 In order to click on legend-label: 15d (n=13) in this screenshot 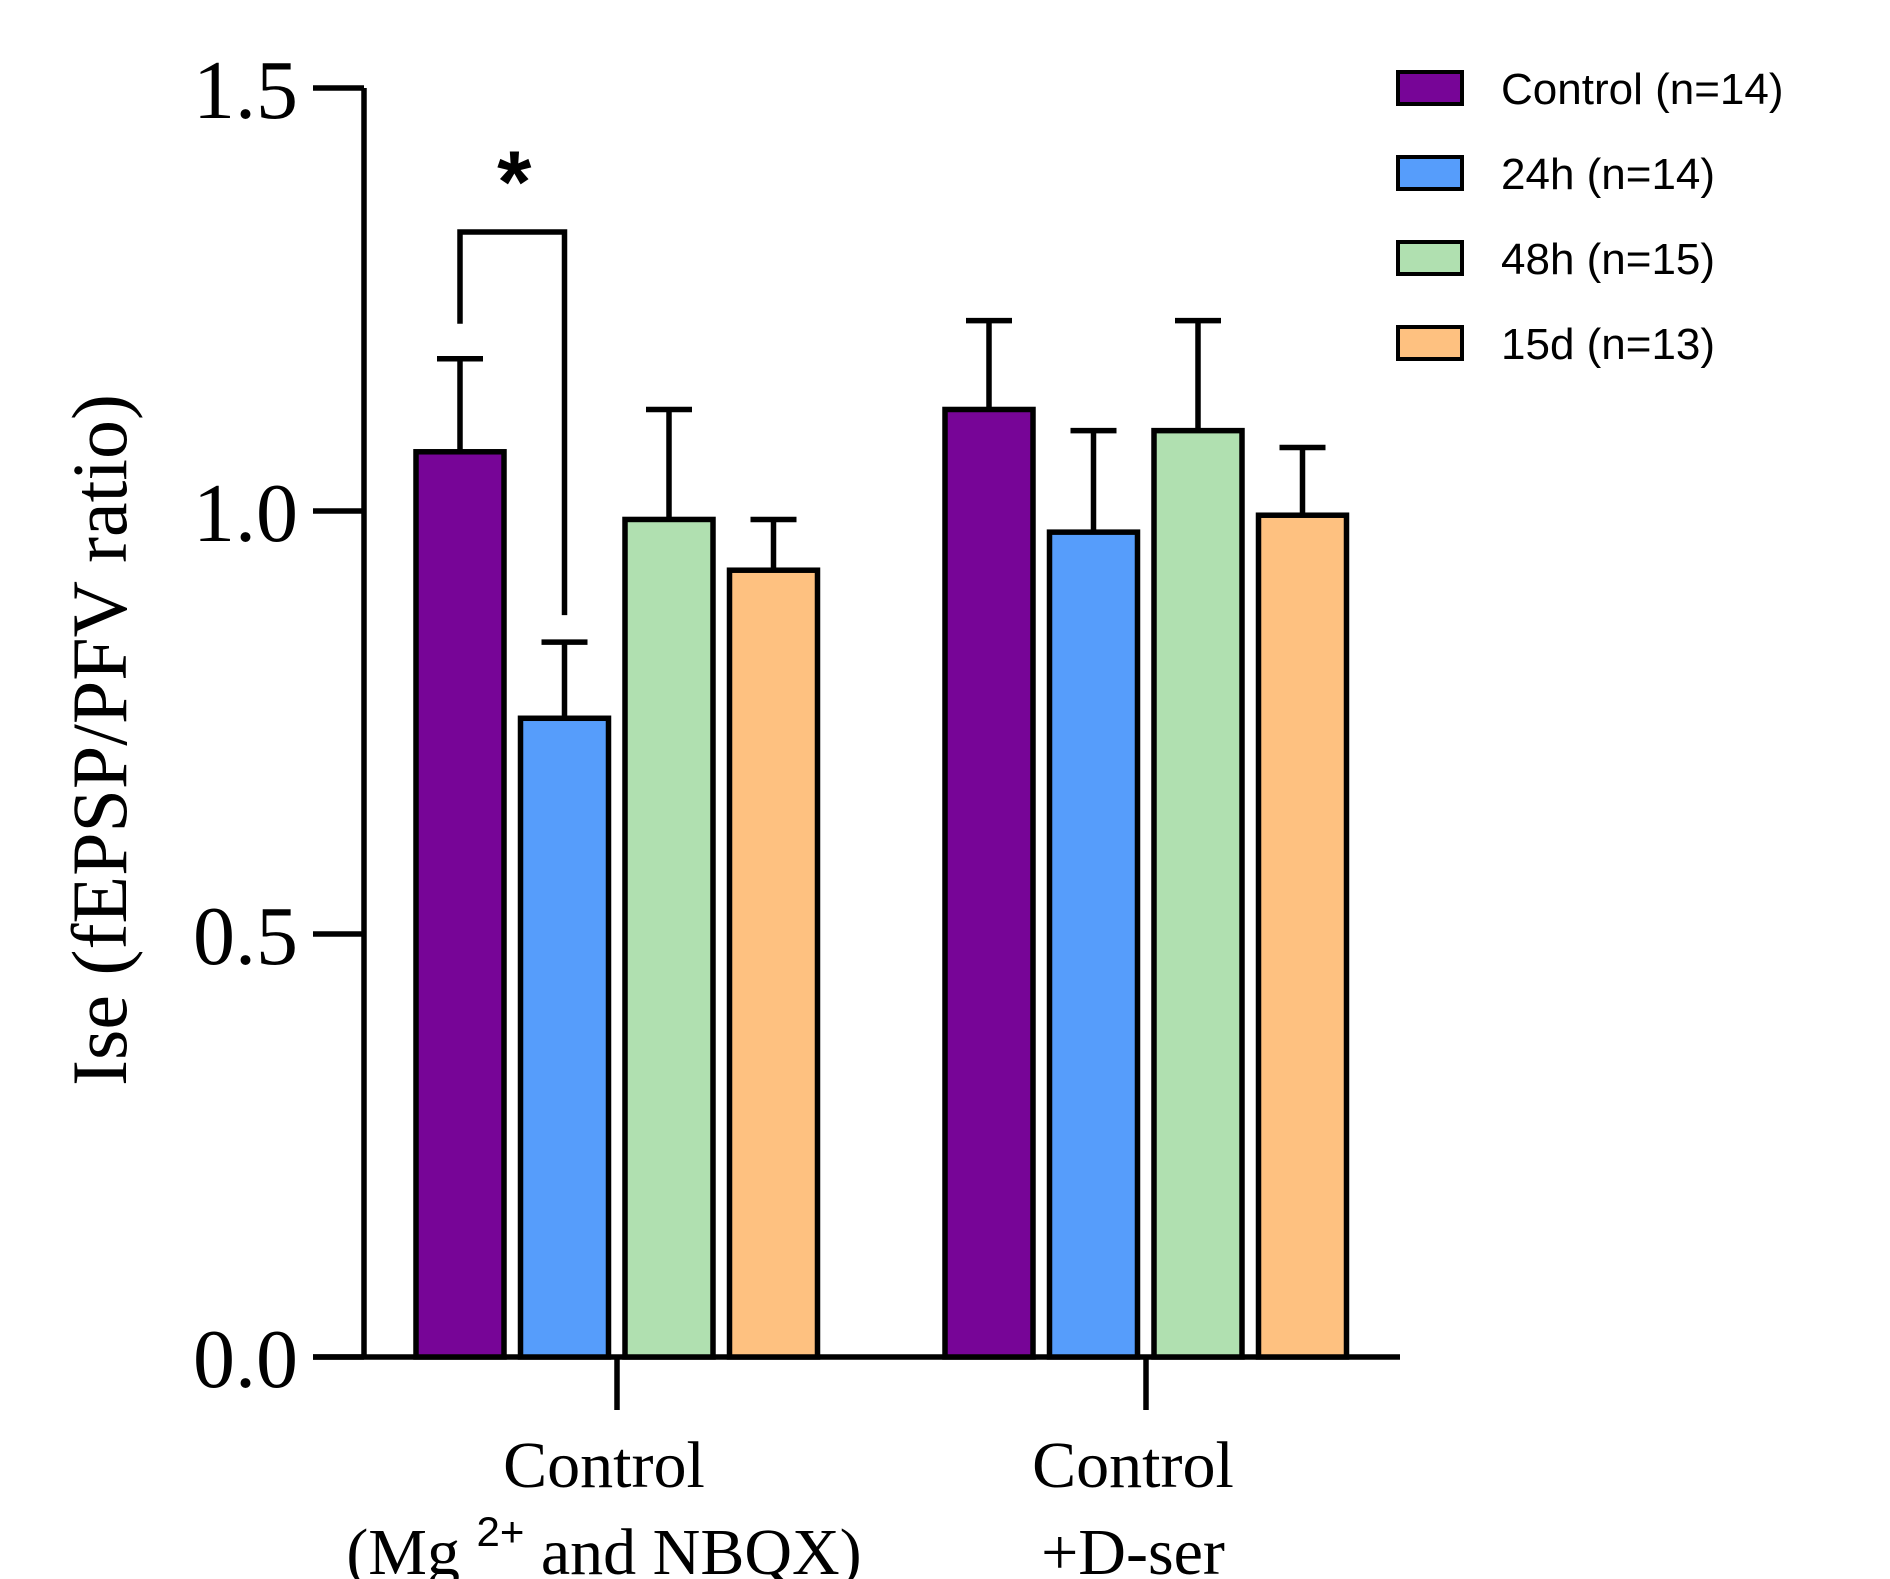, I will do `click(1608, 344)`.